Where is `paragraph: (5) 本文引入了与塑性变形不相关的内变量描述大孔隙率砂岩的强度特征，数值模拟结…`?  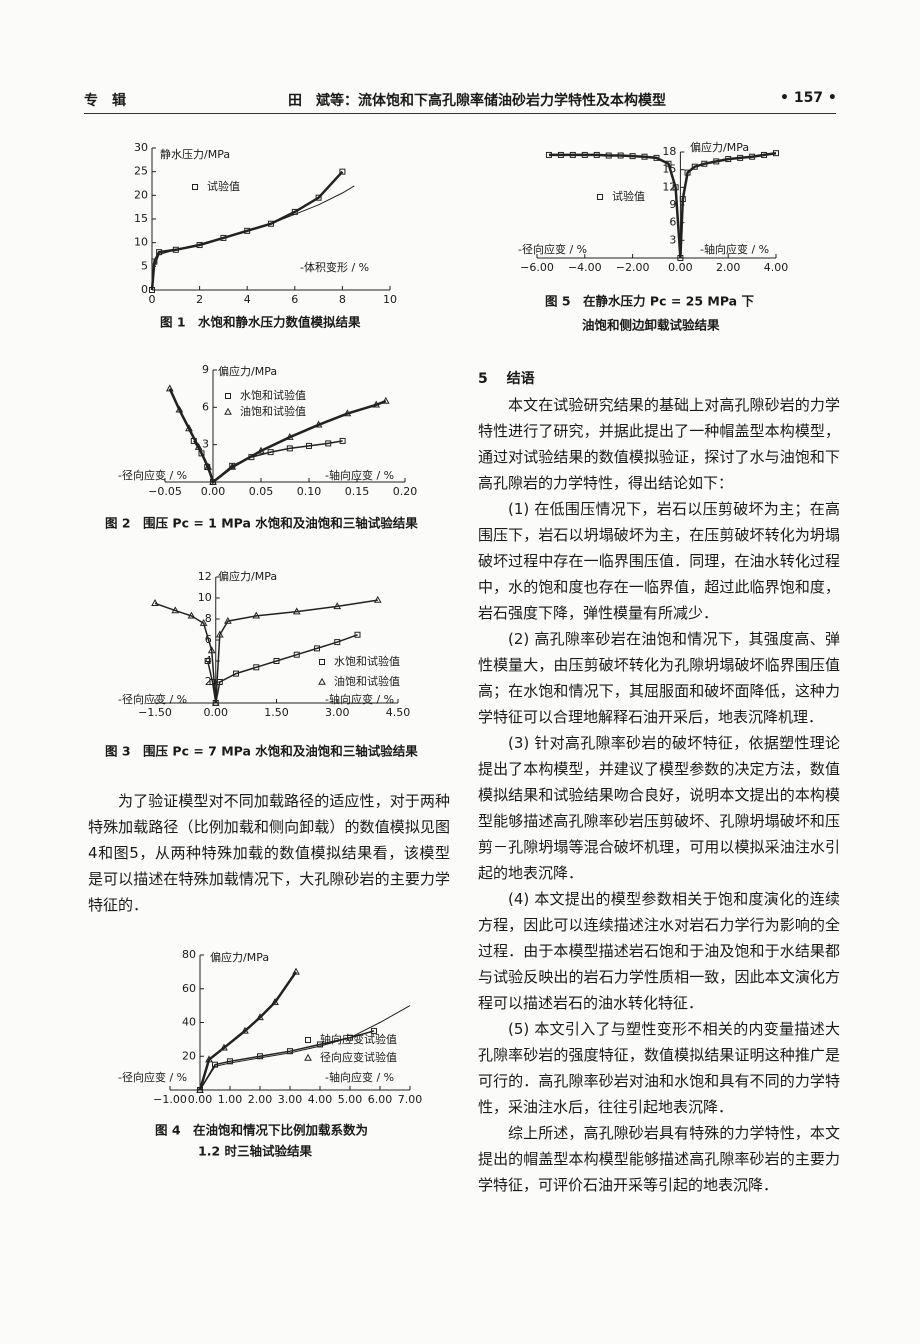
paragraph: (5) 本文引入了与塑性变形不相关的内变量描述大孔隙率砂岩的强度特征，数值模拟结… is located at coordinates (659, 1068).